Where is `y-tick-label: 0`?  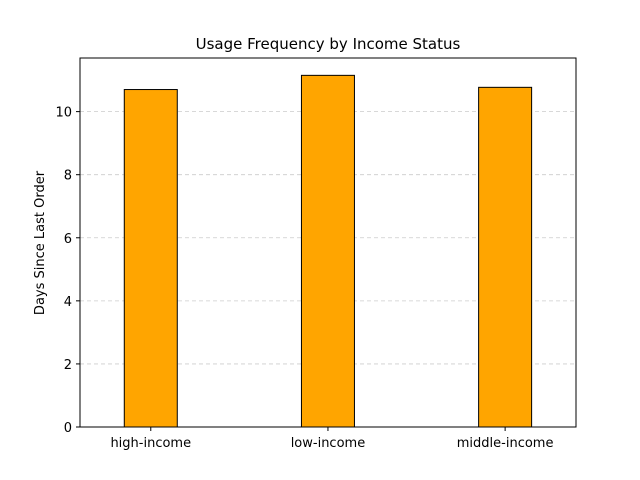
y-tick-label: 0 is located at coordinates (68, 428).